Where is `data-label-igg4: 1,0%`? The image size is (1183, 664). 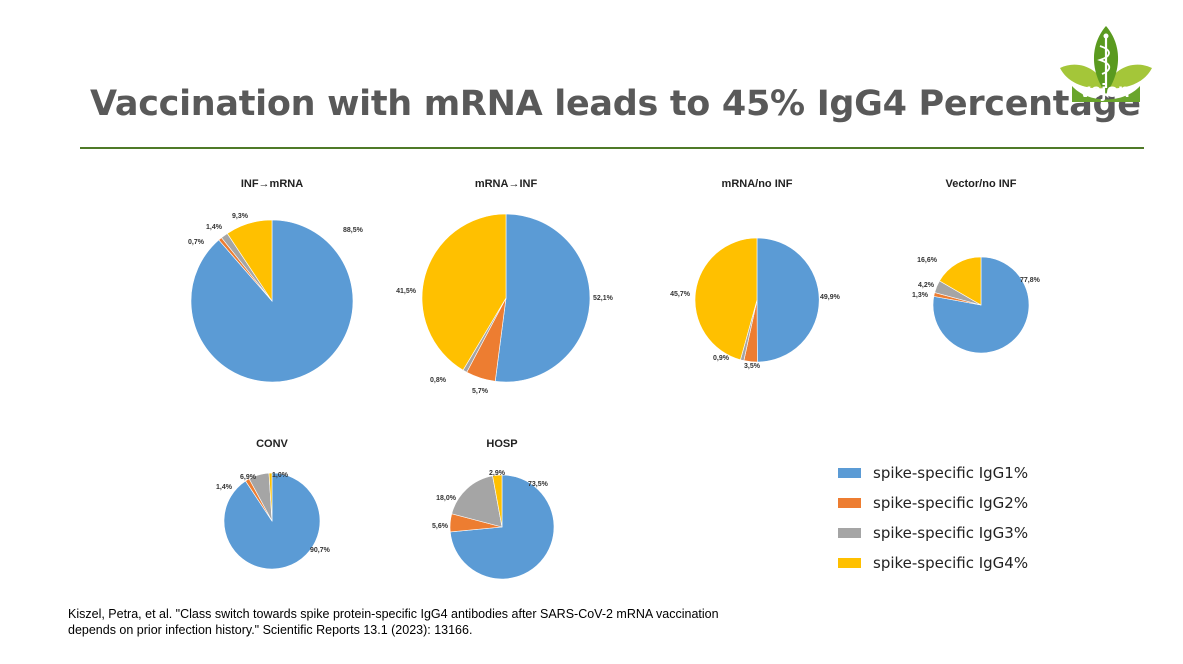
data-label-igg4: 1,0% is located at coordinates (280, 475).